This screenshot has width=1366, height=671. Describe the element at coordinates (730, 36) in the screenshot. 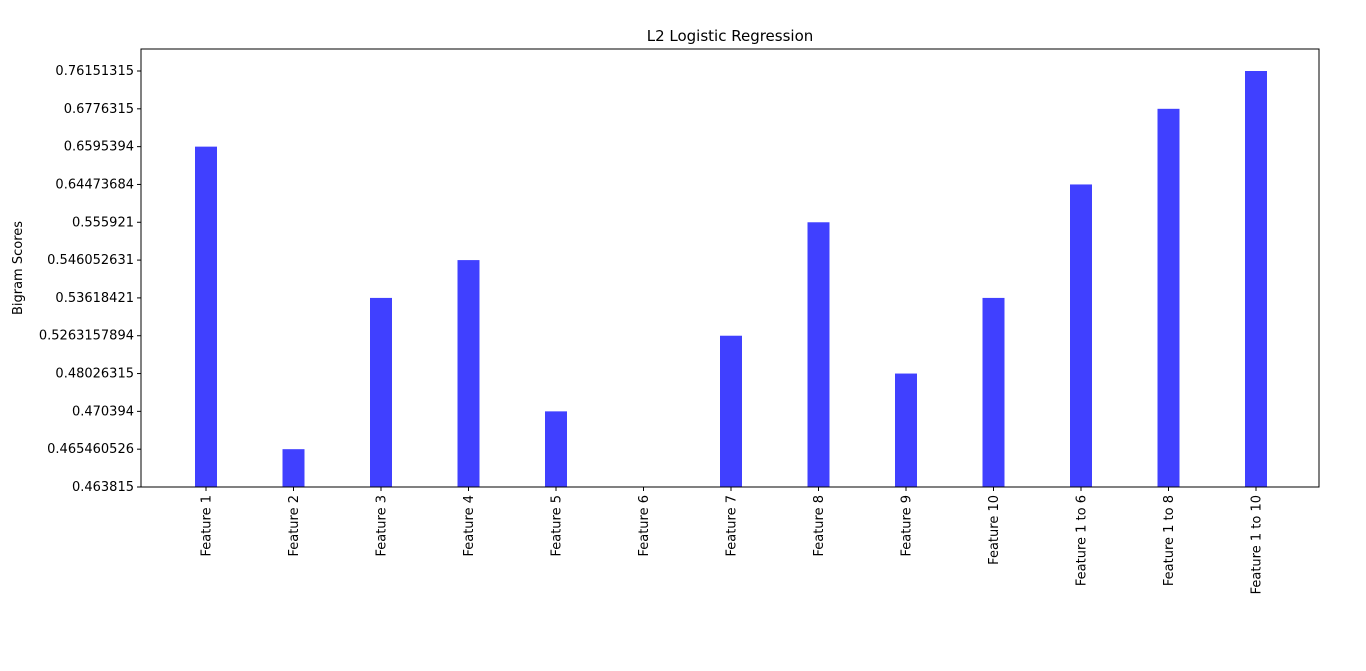

I see `chart-title: L2 Logistic Regression` at that location.